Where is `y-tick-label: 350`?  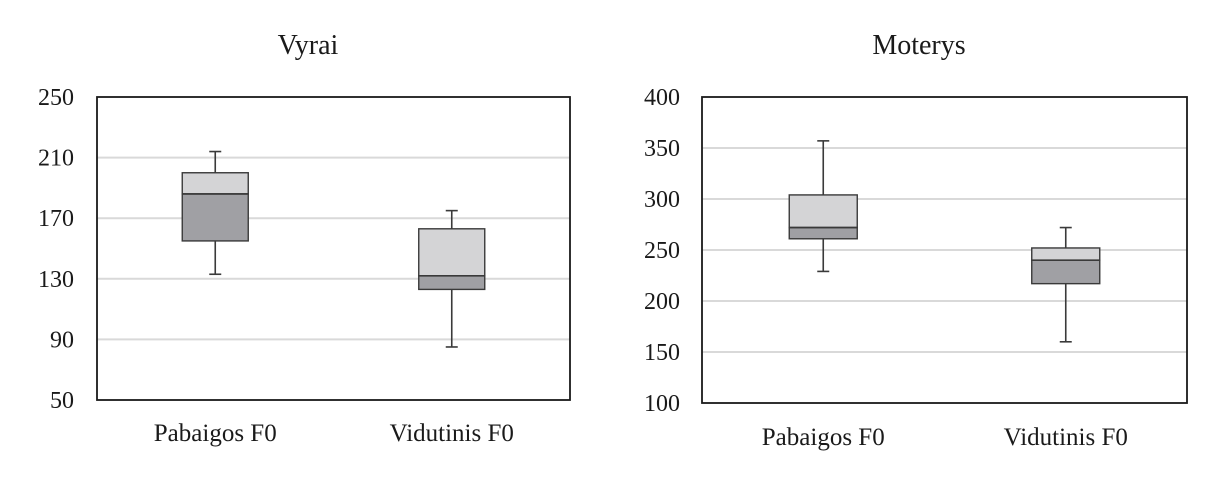 y-tick-label: 350 is located at coordinates (662, 149).